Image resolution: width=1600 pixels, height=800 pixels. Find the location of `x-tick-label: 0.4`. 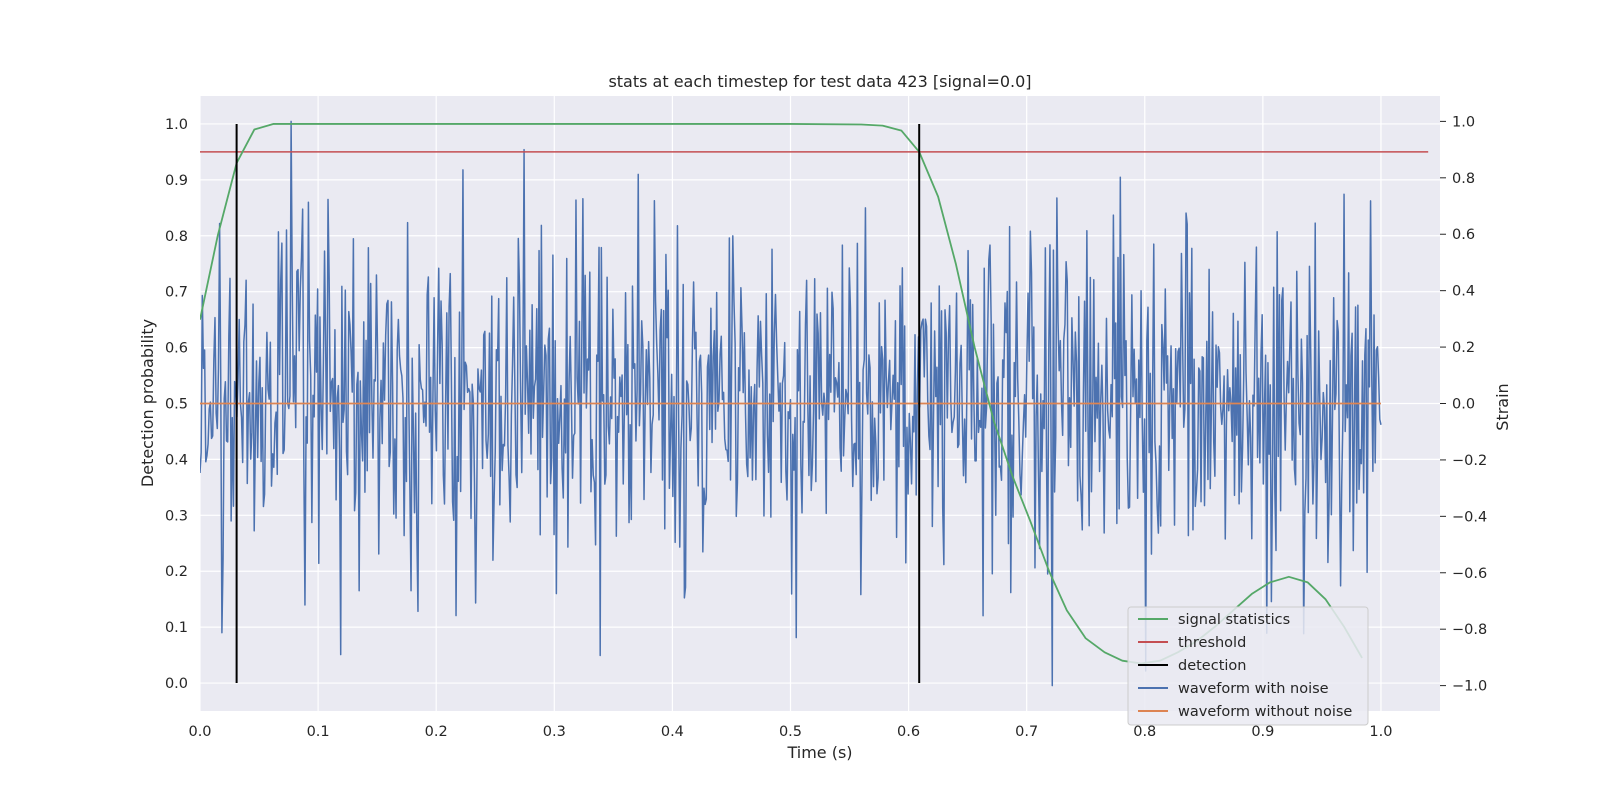

x-tick-label: 0.4 is located at coordinates (672, 732).